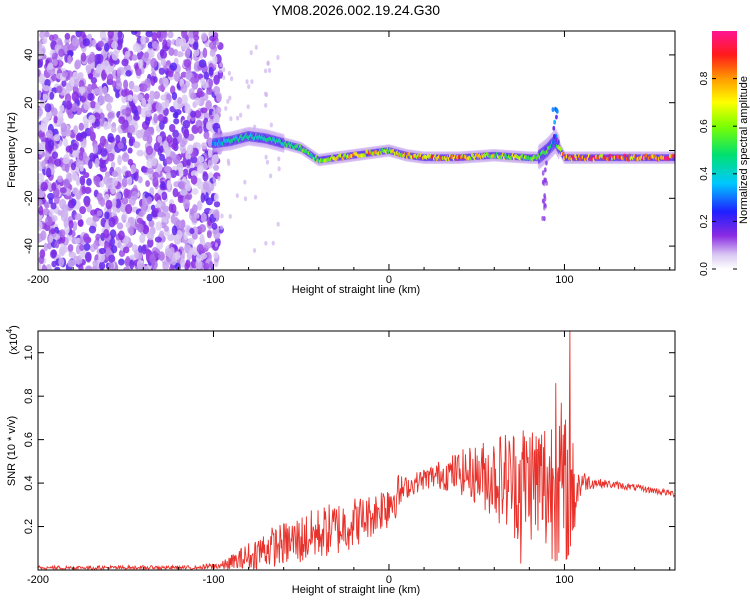 This screenshot has width=750, height=600. I want to click on colorbar-tick-label: 0.0, so click(704, 269).